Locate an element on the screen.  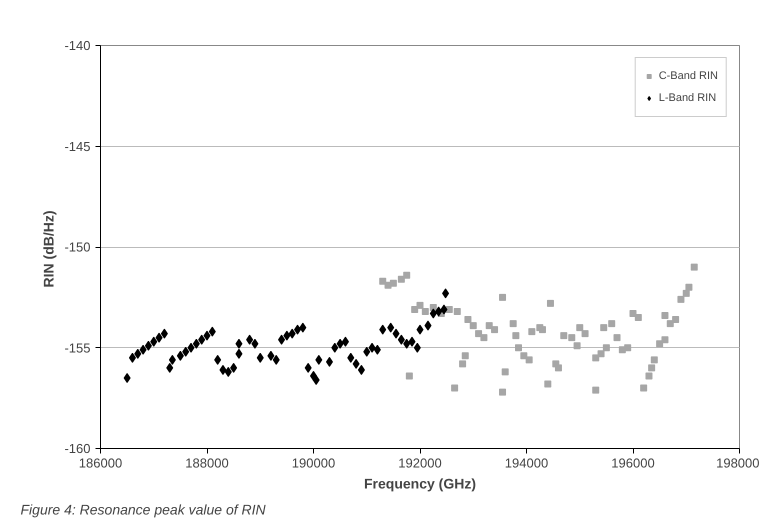
y-tick-label: -140 is located at coordinates (77, 45).